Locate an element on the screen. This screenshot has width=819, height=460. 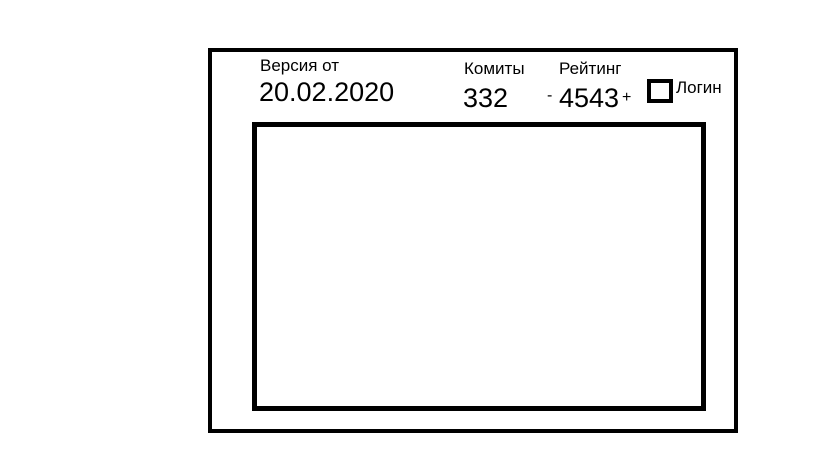
login-checkbox is located at coordinates (660, 91).